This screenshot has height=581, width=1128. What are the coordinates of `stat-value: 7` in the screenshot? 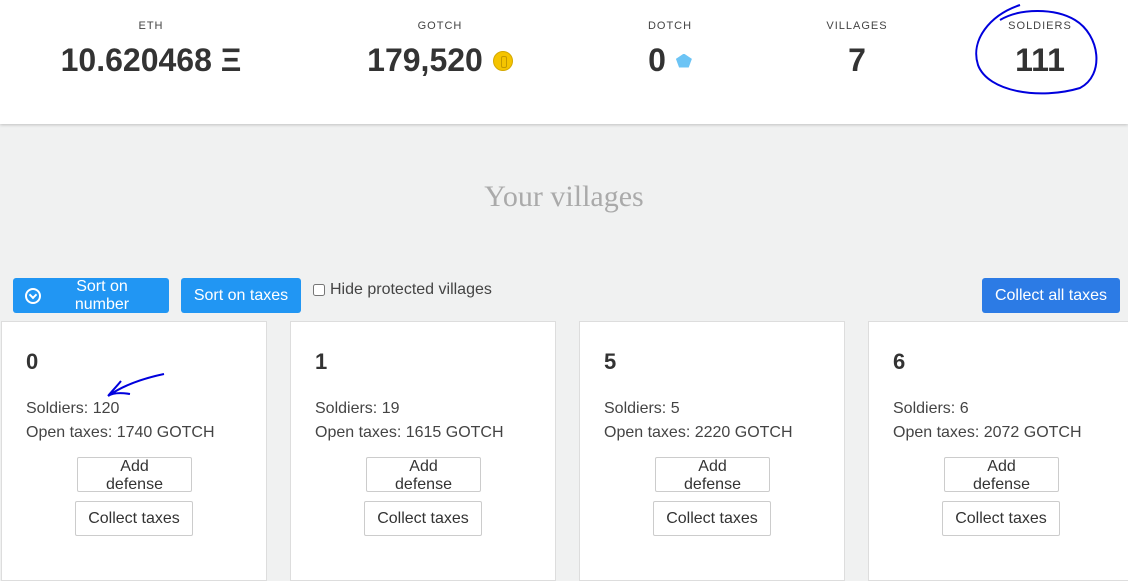 It's located at (857, 60).